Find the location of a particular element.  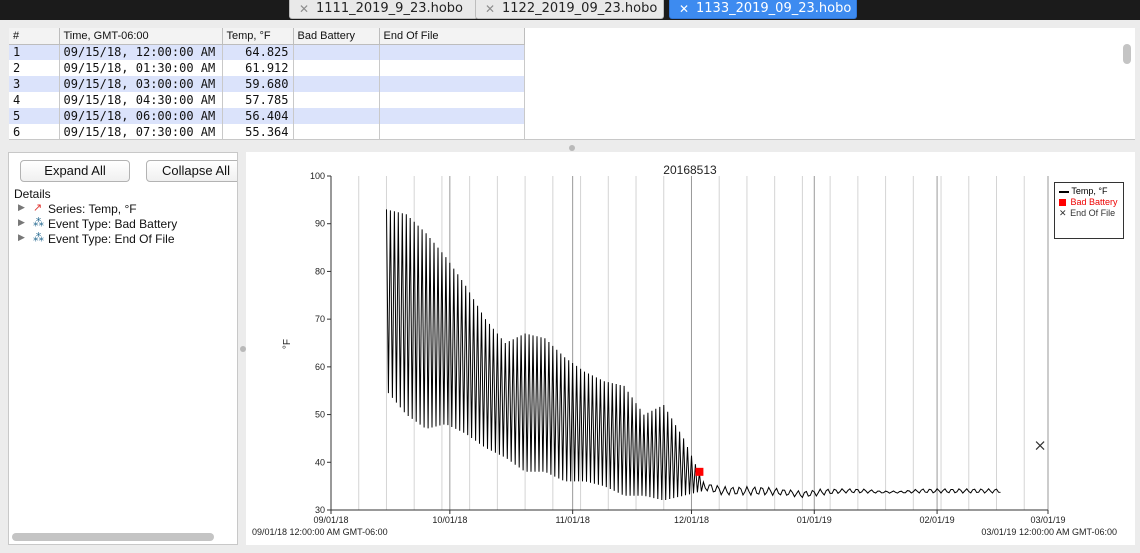

tree-item-label: Event Type: Bad Battery is located at coordinates (113, 224).